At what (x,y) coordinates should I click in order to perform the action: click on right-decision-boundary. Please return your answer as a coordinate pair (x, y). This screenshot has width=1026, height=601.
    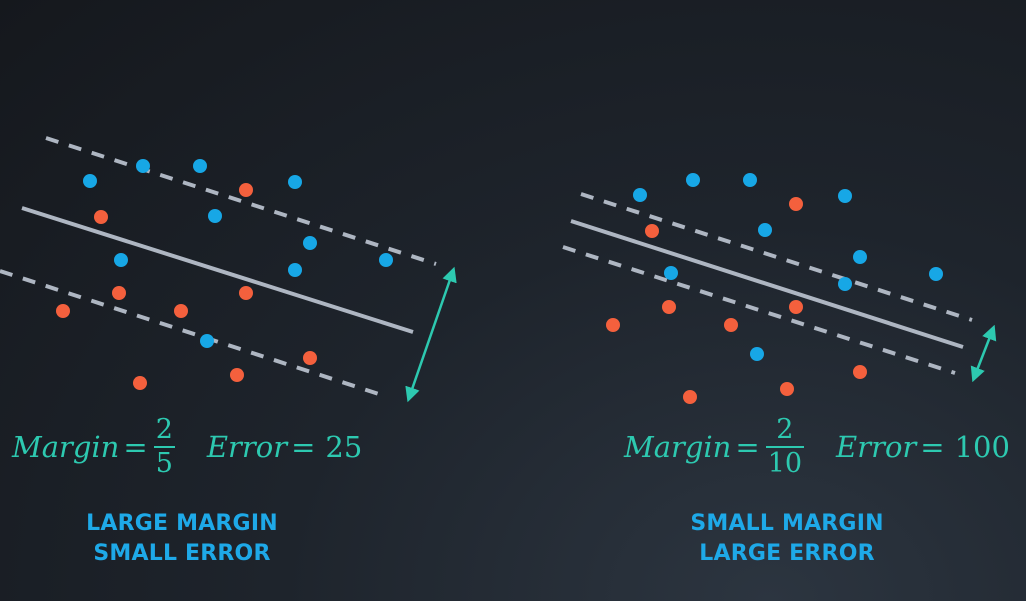
    Looking at the image, I should click on (767, 284).